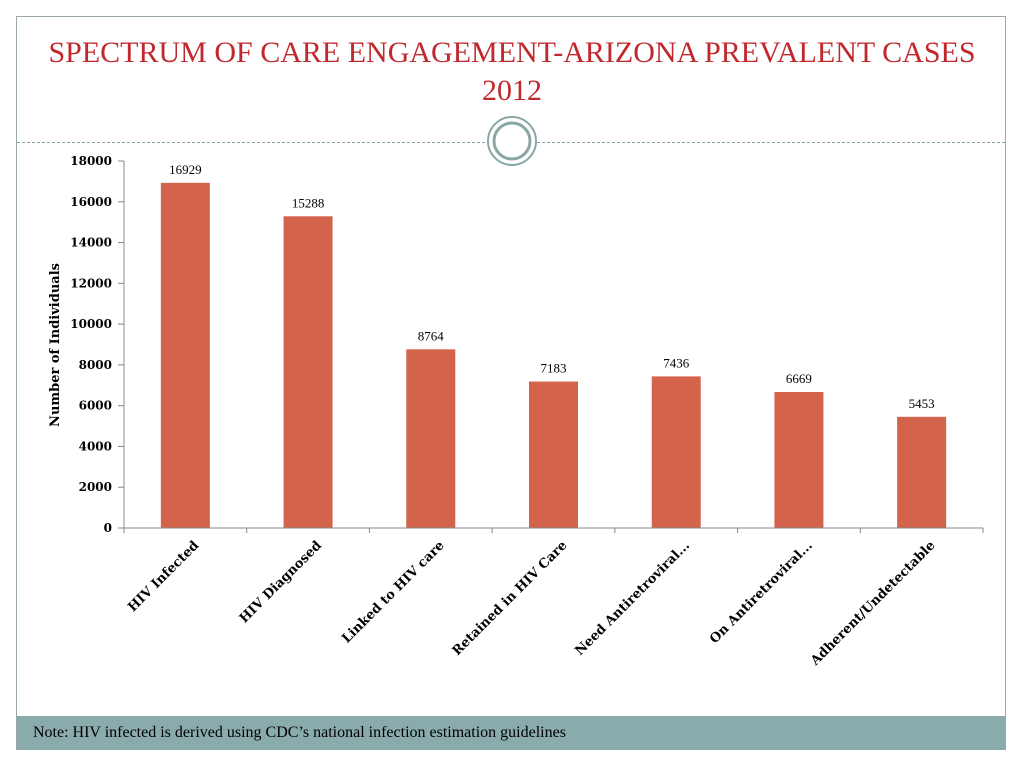  Describe the element at coordinates (676, 362) in the screenshot. I see `data-label: 7436` at that location.